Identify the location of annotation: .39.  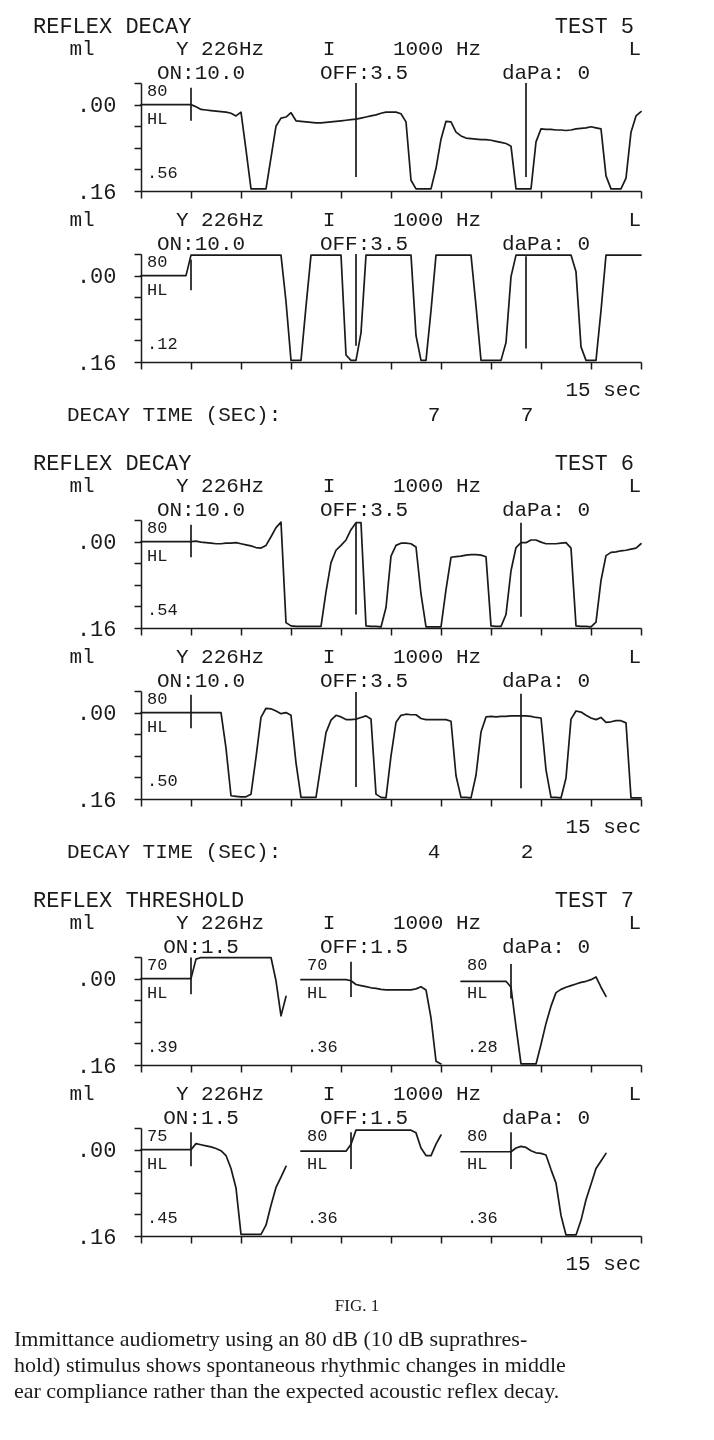
(162, 1047).